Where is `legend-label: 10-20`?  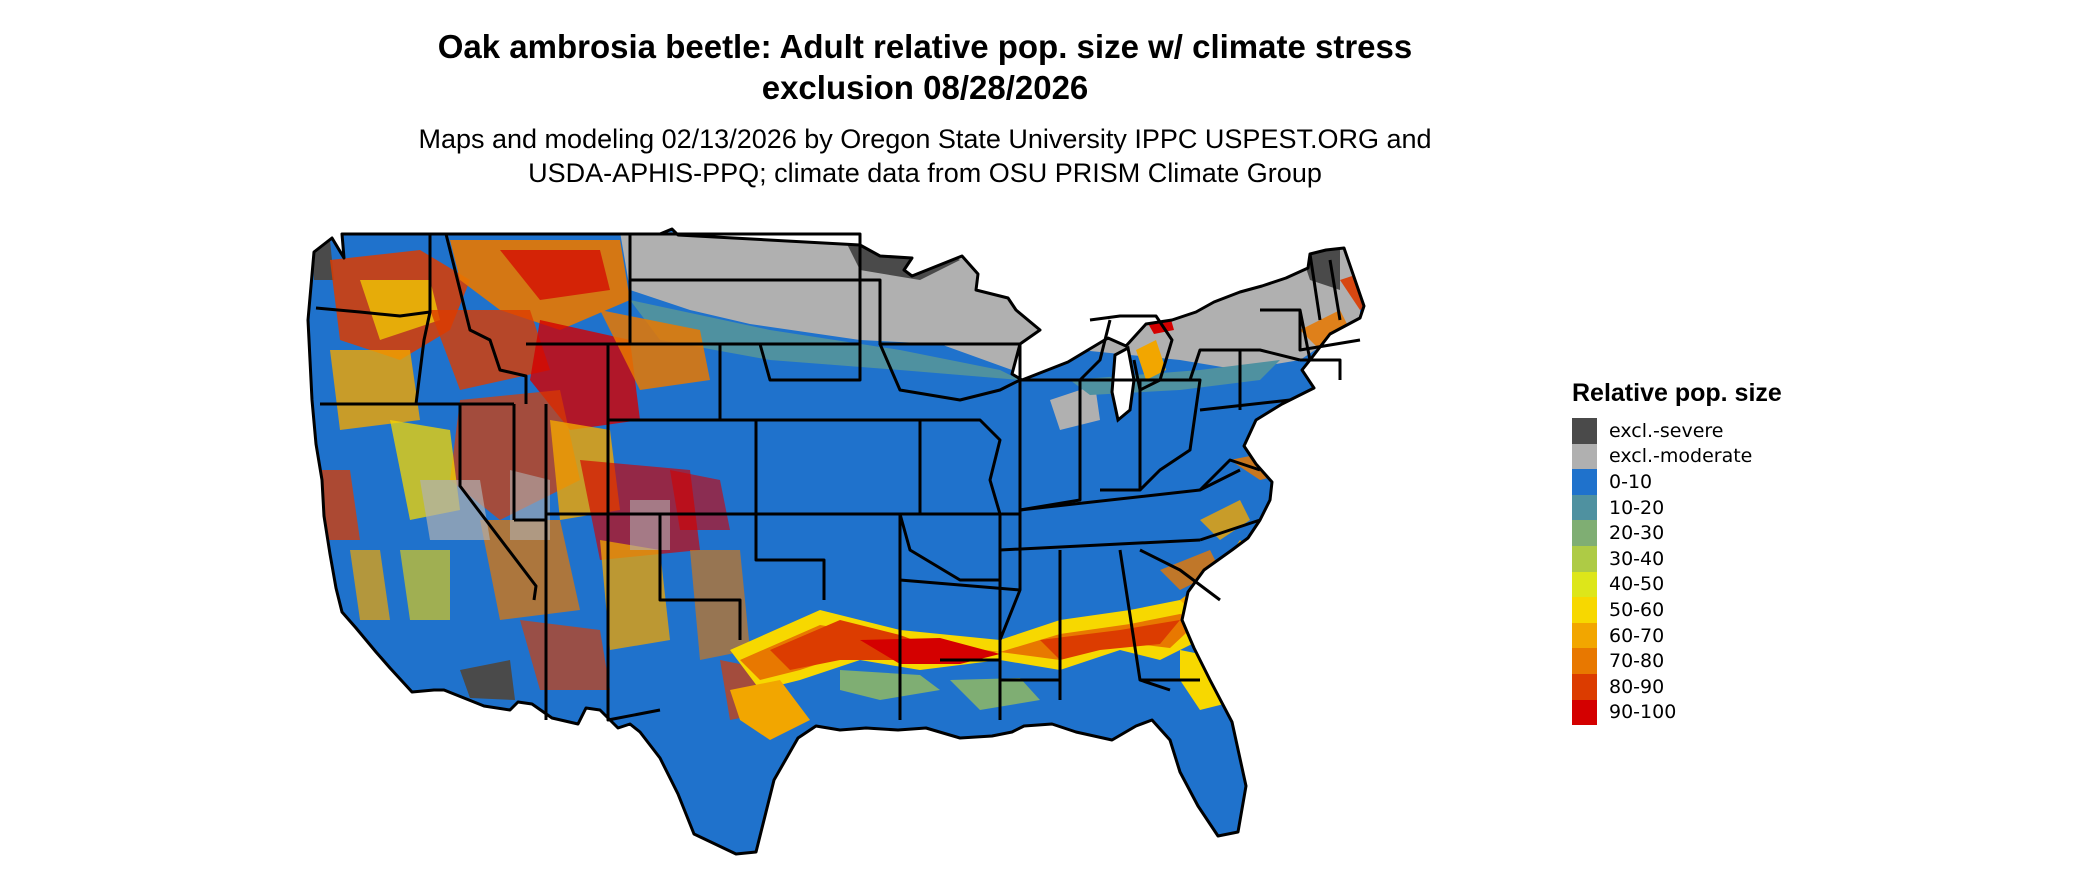
legend-label: 10-20 is located at coordinates (1637, 507).